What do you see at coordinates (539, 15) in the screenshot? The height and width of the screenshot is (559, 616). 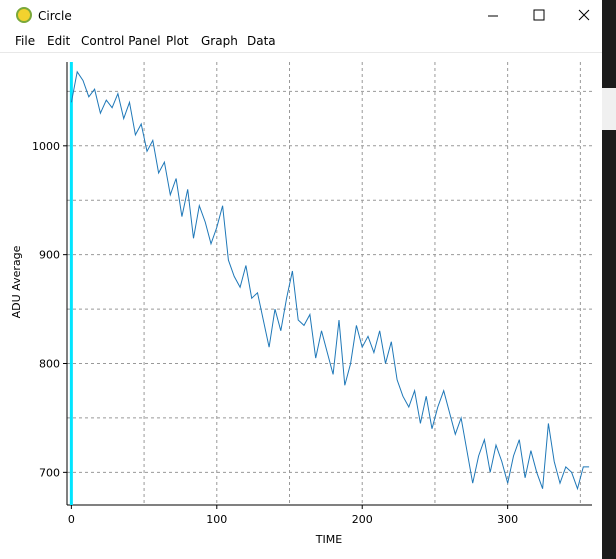 I see `maximize` at bounding box center [539, 15].